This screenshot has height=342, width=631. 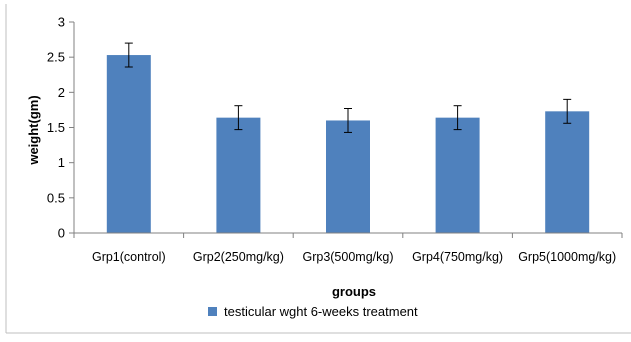 I want to click on y-tick-label: 2.5, so click(x=56, y=57).